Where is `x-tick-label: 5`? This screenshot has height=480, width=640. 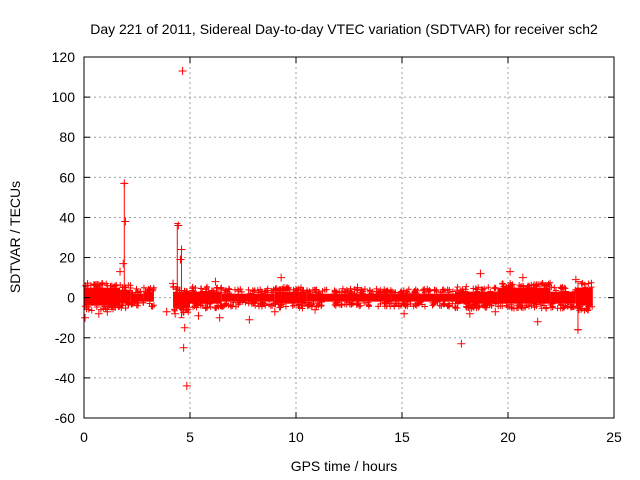
x-tick-label: 5 is located at coordinates (190, 437).